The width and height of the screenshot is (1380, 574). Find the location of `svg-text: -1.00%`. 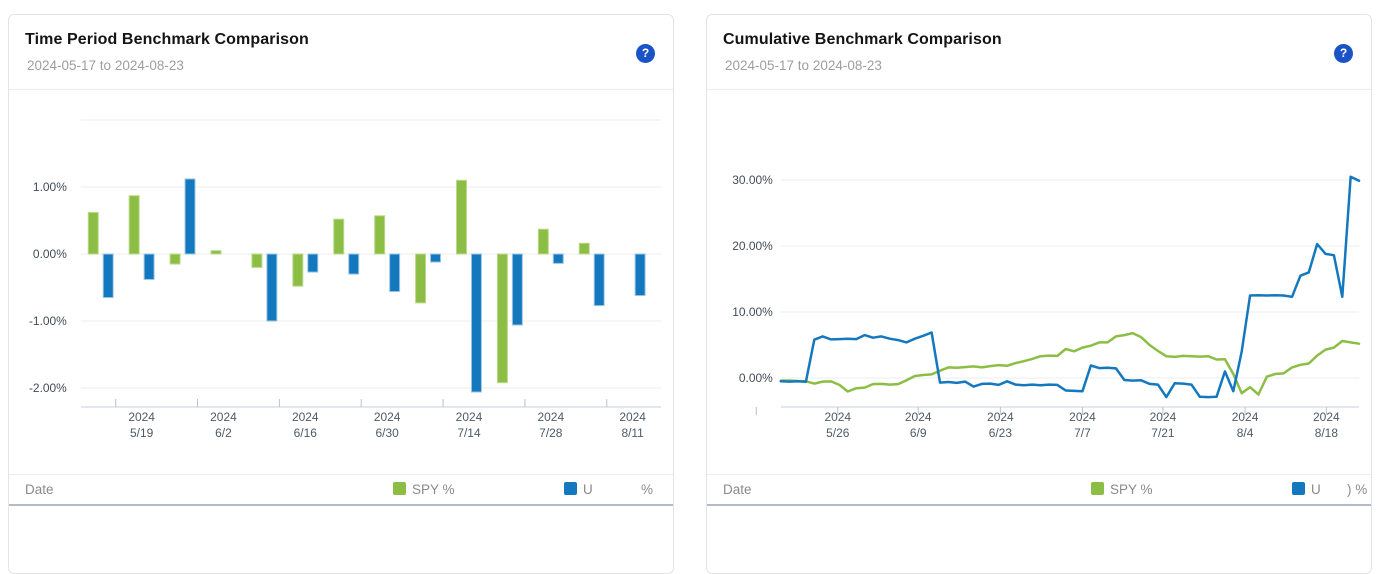

svg-text: -1.00% is located at coordinates (48, 321).